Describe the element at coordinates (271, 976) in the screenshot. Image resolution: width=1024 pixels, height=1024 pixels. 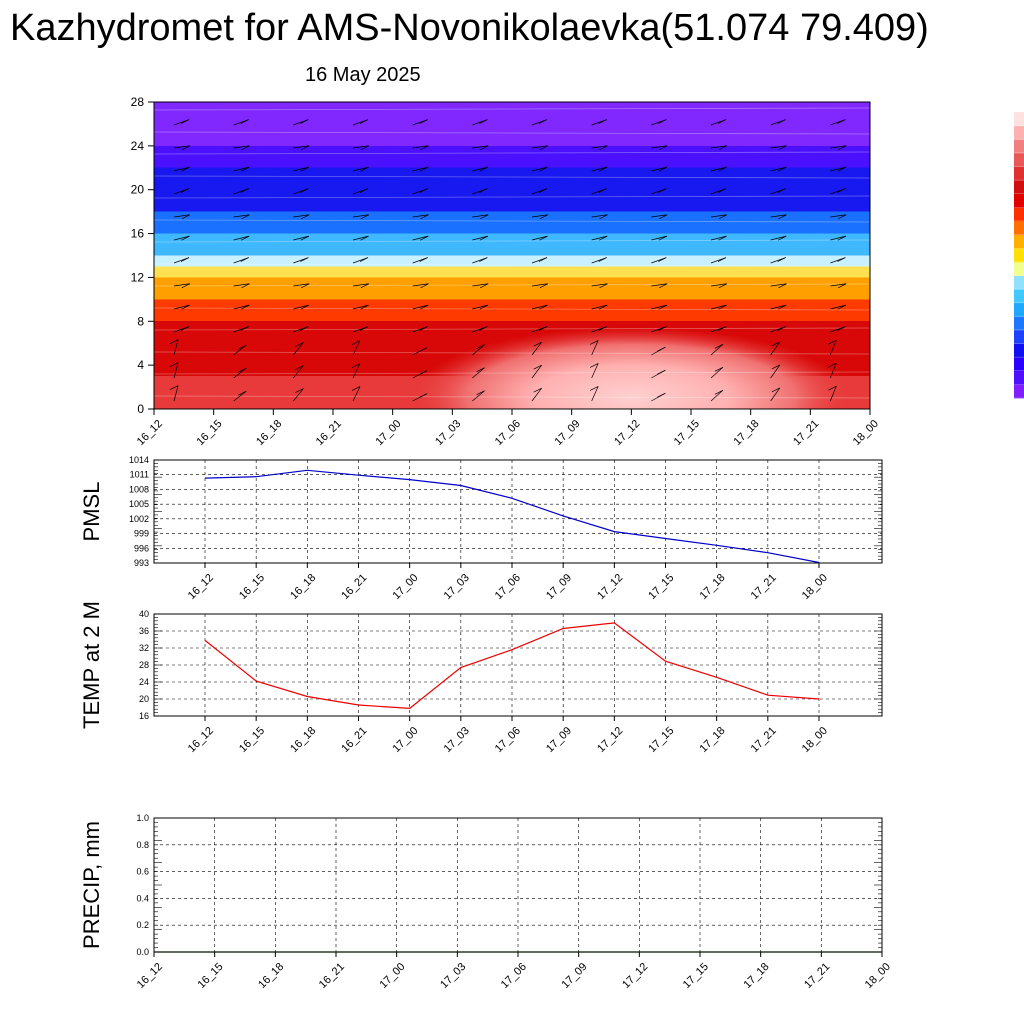
I see `x-tick-label: 16_18` at that location.